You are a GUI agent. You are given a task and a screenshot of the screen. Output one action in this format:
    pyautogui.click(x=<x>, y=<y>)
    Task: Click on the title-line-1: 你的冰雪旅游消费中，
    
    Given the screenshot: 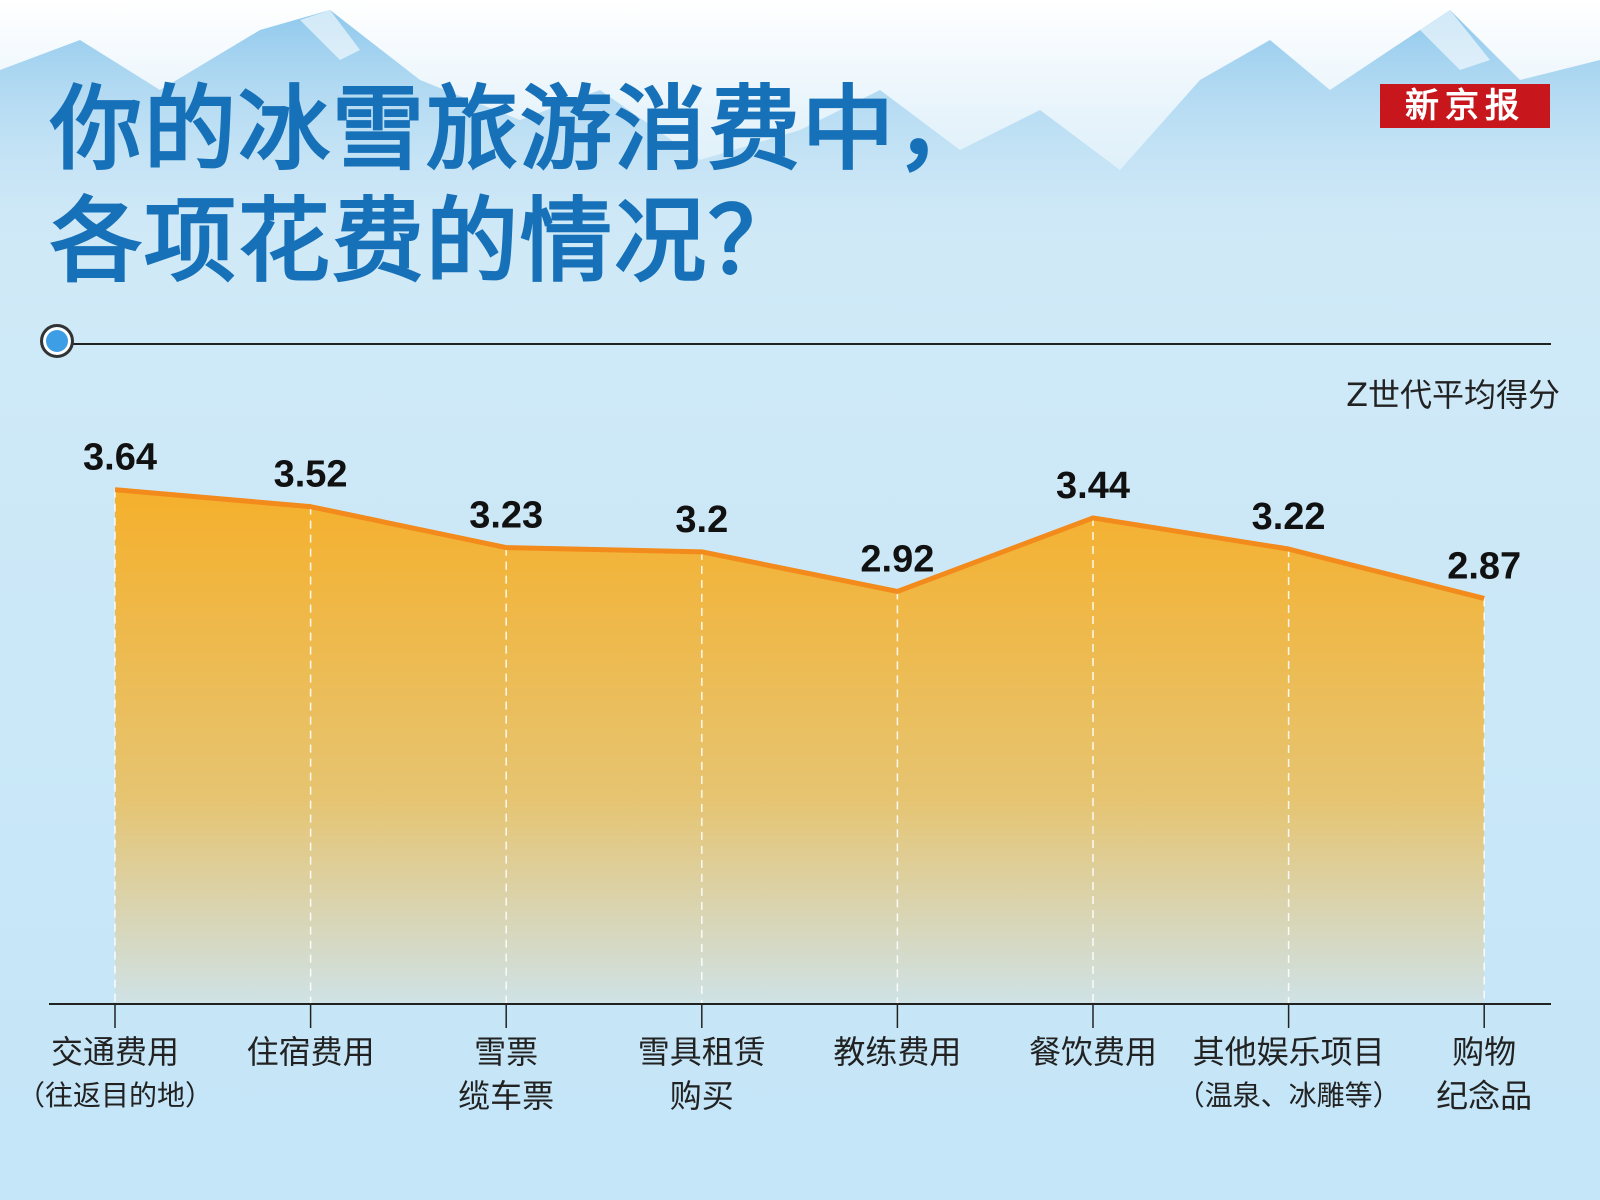 What is the action you would take?
    pyautogui.click(x=520, y=129)
    